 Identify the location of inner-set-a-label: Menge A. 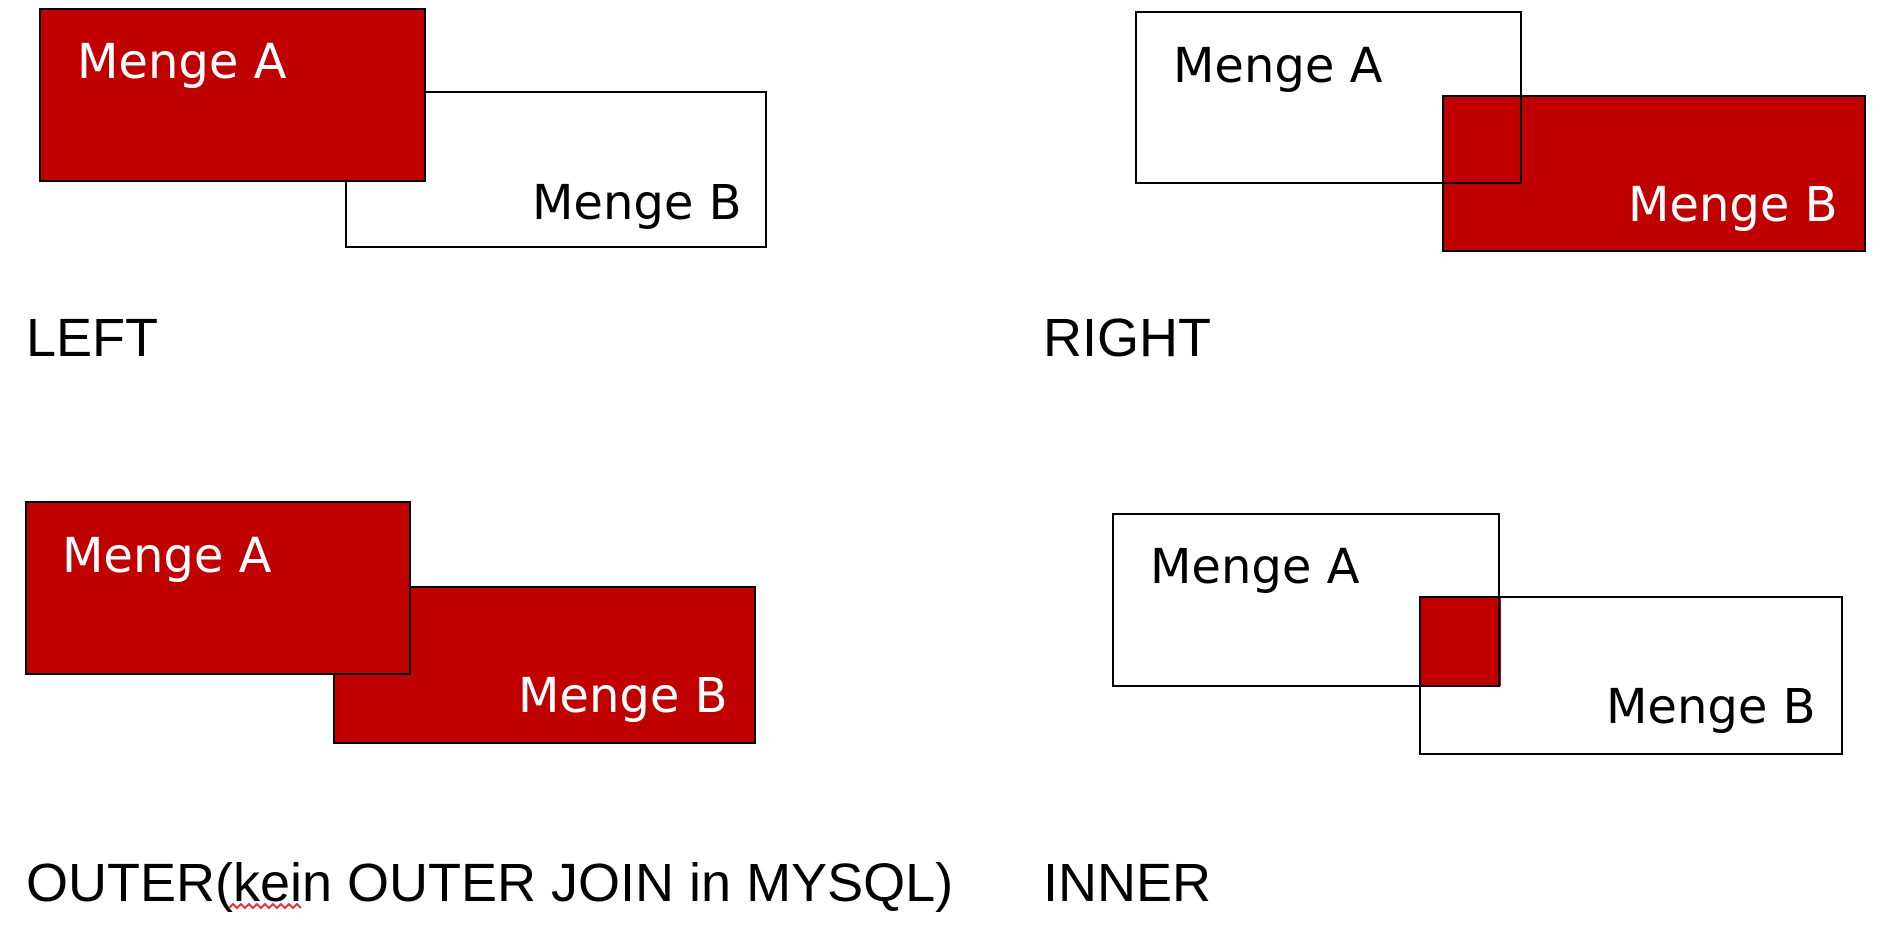
(1255, 567).